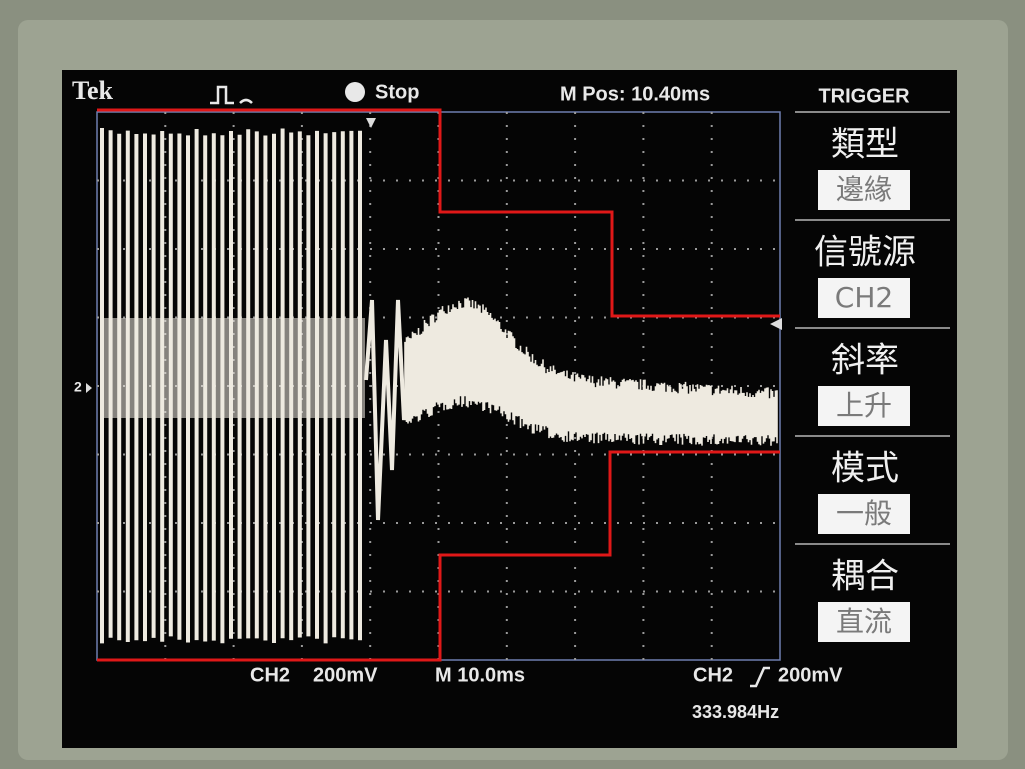 The width and height of the screenshot is (1025, 769). I want to click on trigger-level-marker, so click(776, 324).